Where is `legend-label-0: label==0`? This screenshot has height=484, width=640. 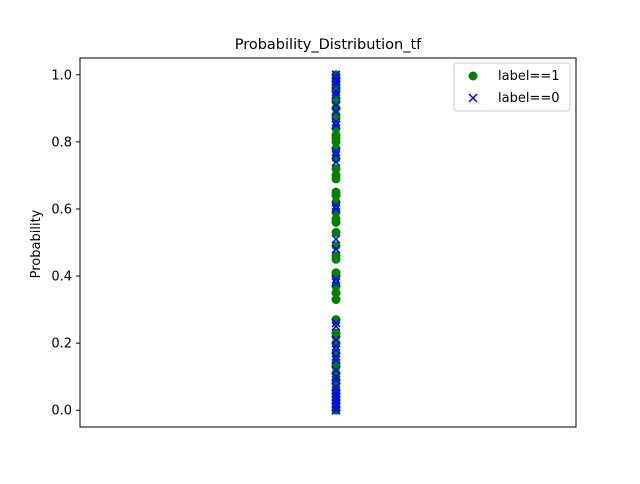
legend-label-0: label==0 is located at coordinates (529, 98).